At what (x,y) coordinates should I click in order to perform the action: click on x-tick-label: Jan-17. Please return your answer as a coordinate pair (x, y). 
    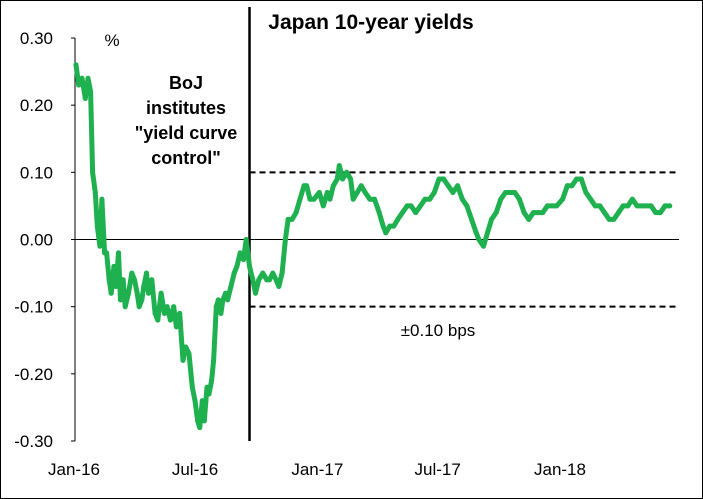
    Looking at the image, I should click on (317, 469).